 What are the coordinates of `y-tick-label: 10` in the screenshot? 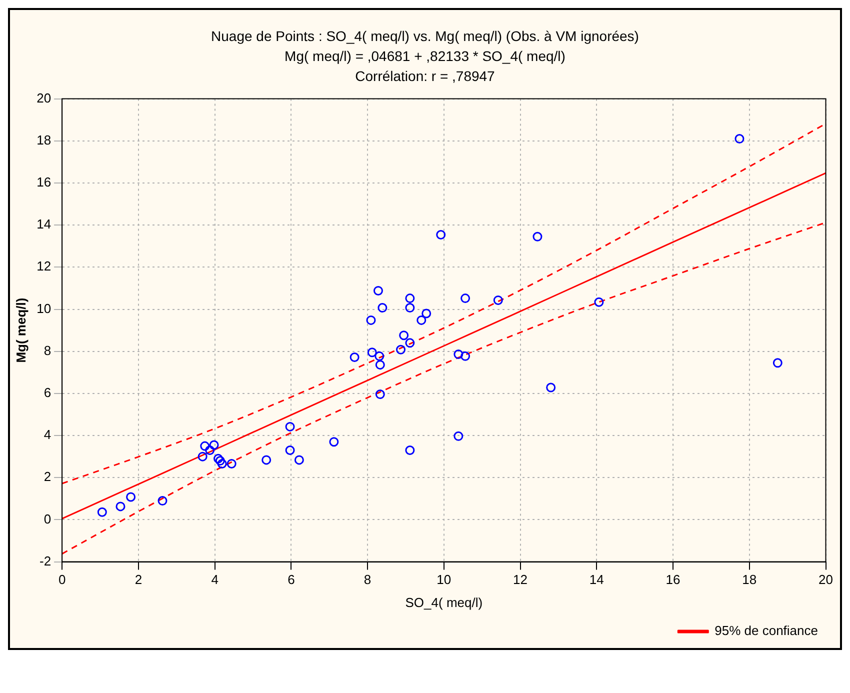 It's located at (44, 308).